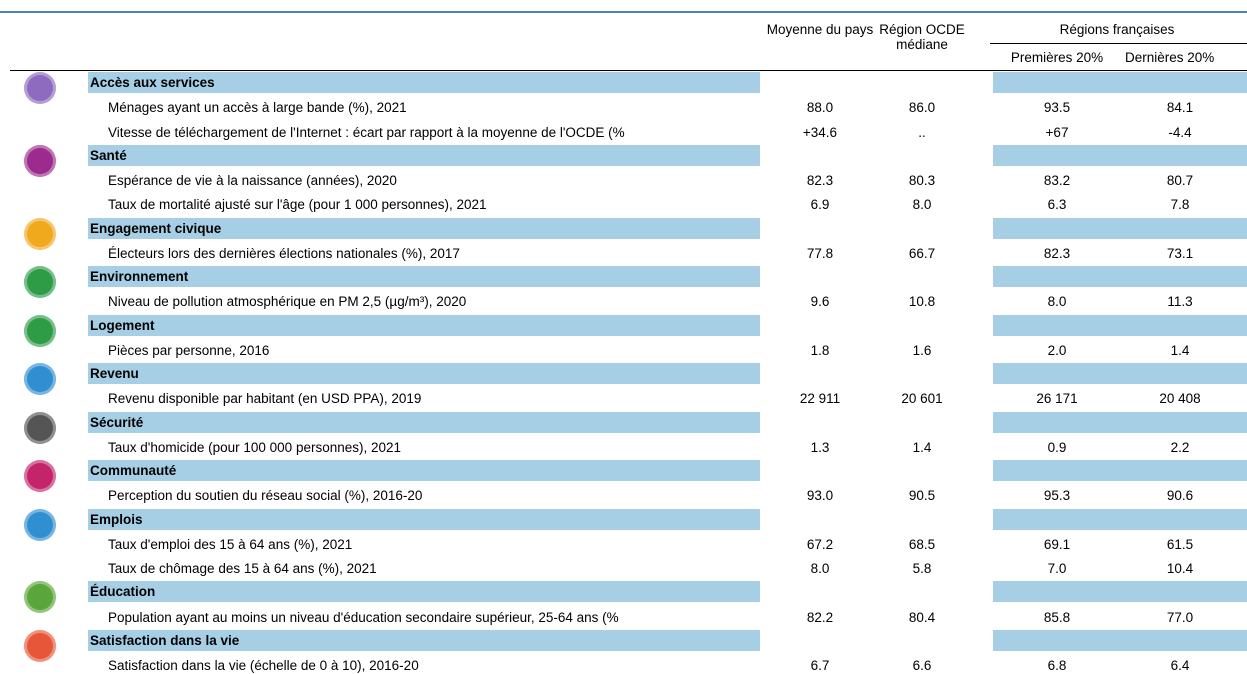 The image size is (1247, 674). I want to click on section-title: Éducation, so click(123, 592).